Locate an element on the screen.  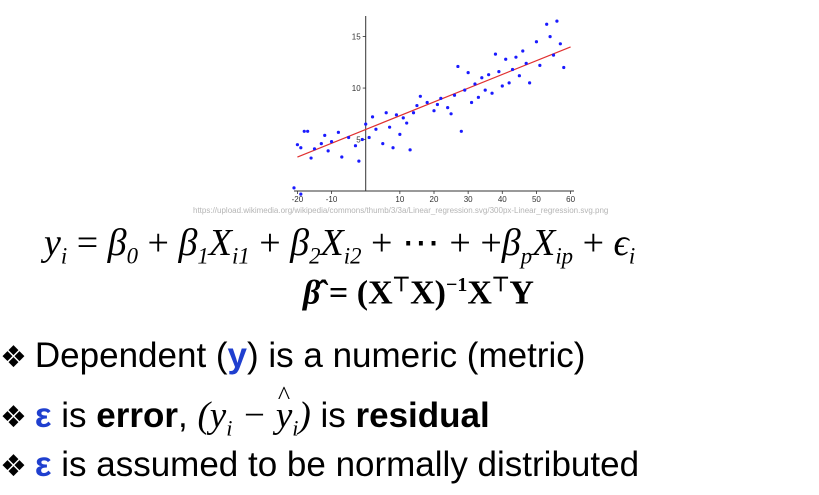
x-tick-label: 10 is located at coordinates (399, 199).